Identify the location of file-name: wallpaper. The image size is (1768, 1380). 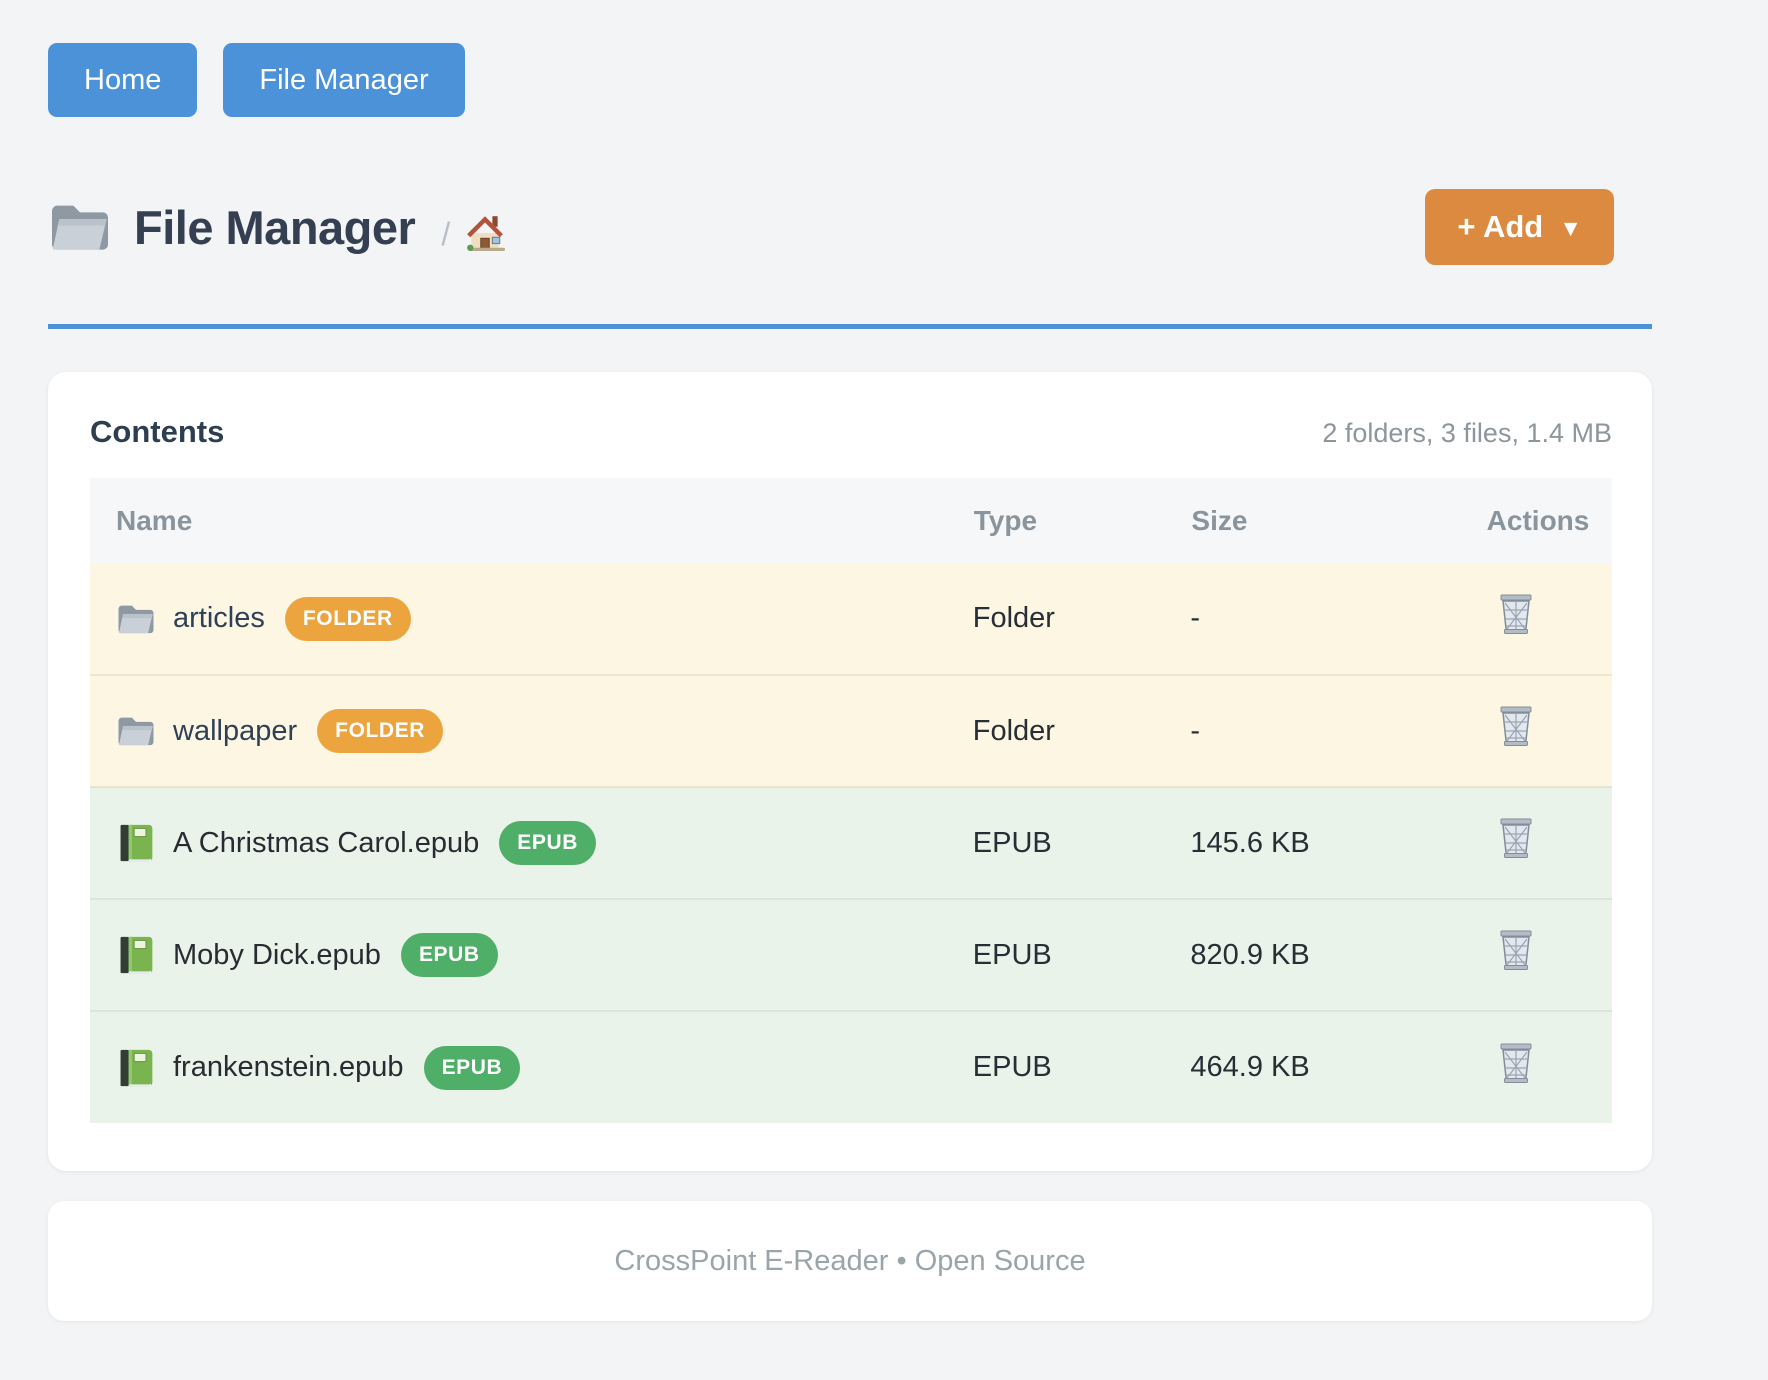
(235, 730).